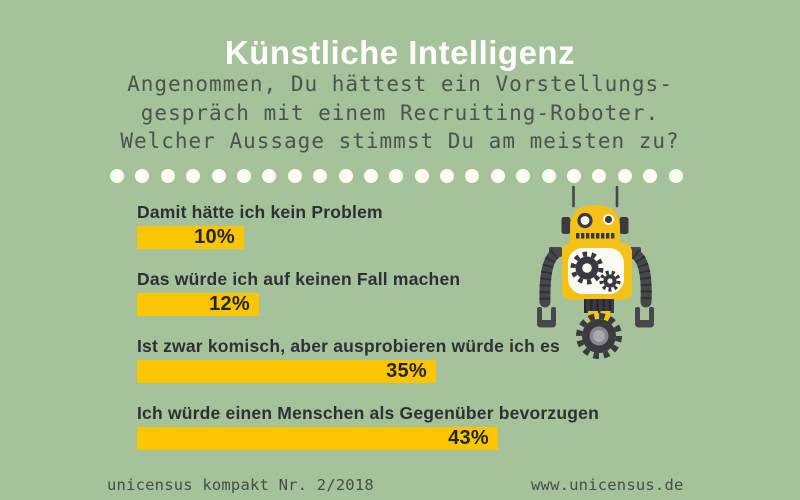  What do you see at coordinates (608, 219) in the screenshot?
I see `robot-eye-right-icon` at bounding box center [608, 219].